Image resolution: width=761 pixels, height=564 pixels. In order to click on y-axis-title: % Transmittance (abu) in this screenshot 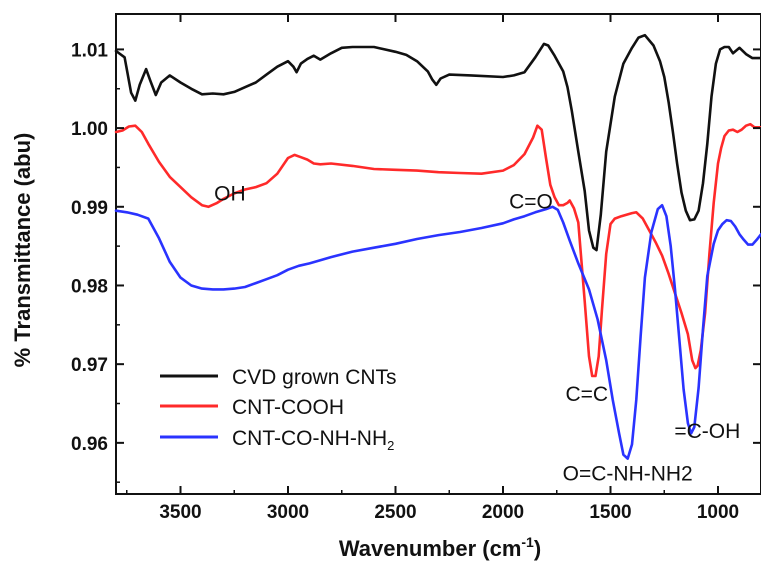, I will do `click(22, 250)`.